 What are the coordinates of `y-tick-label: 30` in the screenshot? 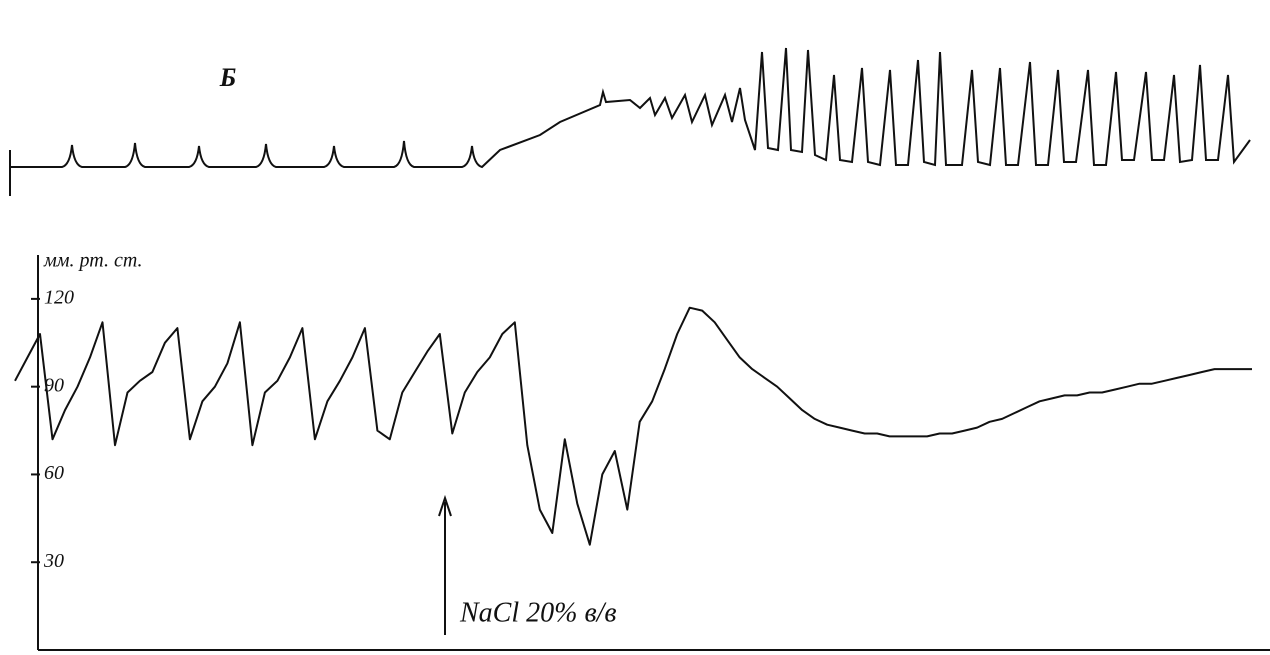 It's located at (53, 561).